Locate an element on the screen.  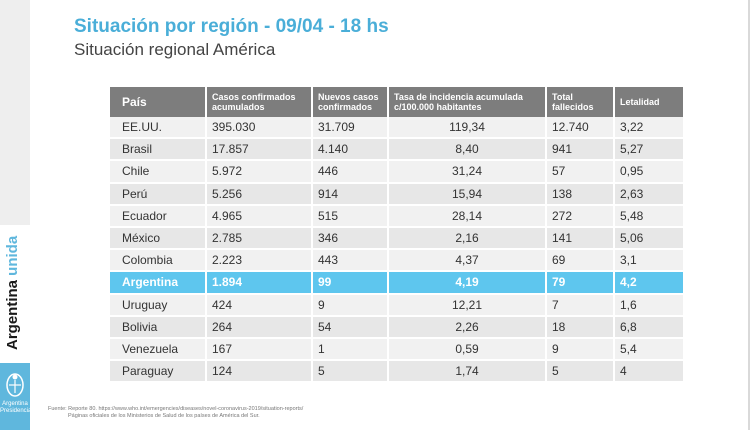
table-row: Bolivia 264 54 2,26 18 6,8 is located at coordinates (396, 327).